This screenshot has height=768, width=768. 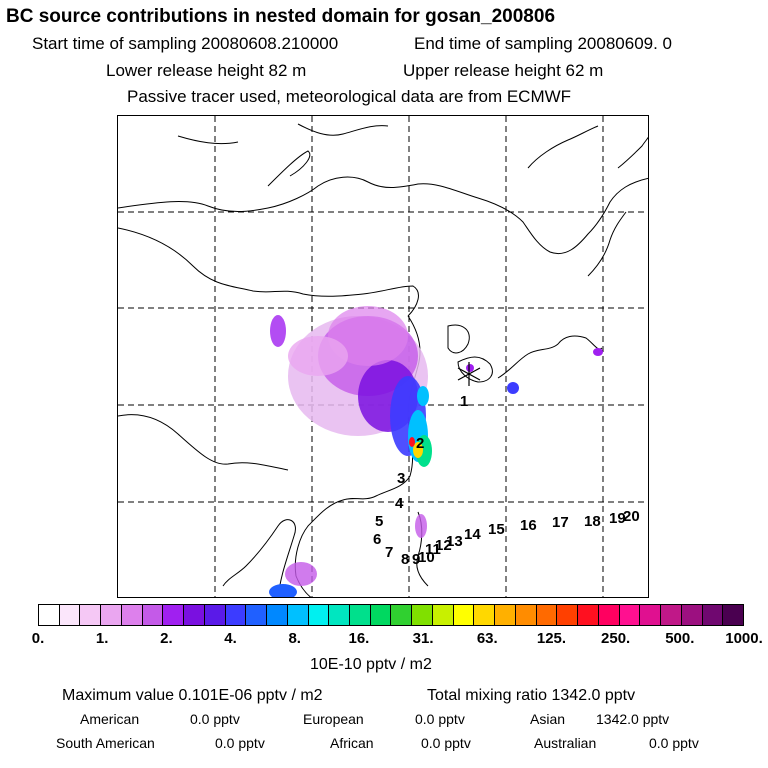 What do you see at coordinates (294, 638) in the screenshot?
I see `colorbar-tick-label: 8.` at bounding box center [294, 638].